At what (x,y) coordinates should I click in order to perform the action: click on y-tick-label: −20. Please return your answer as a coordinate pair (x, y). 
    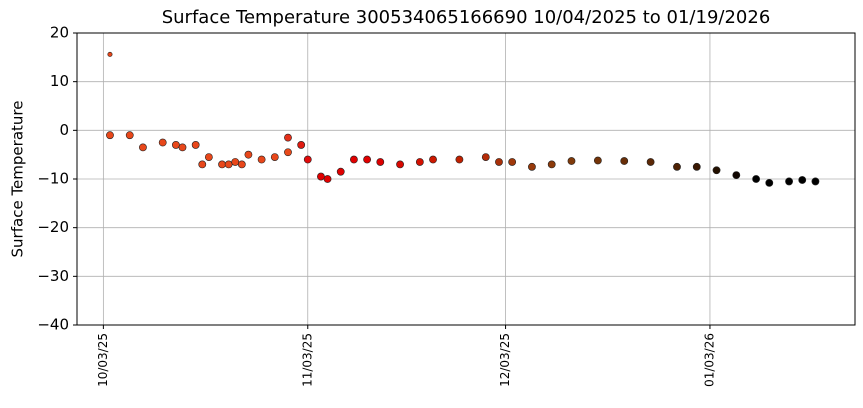
    Looking at the image, I should click on (53, 227).